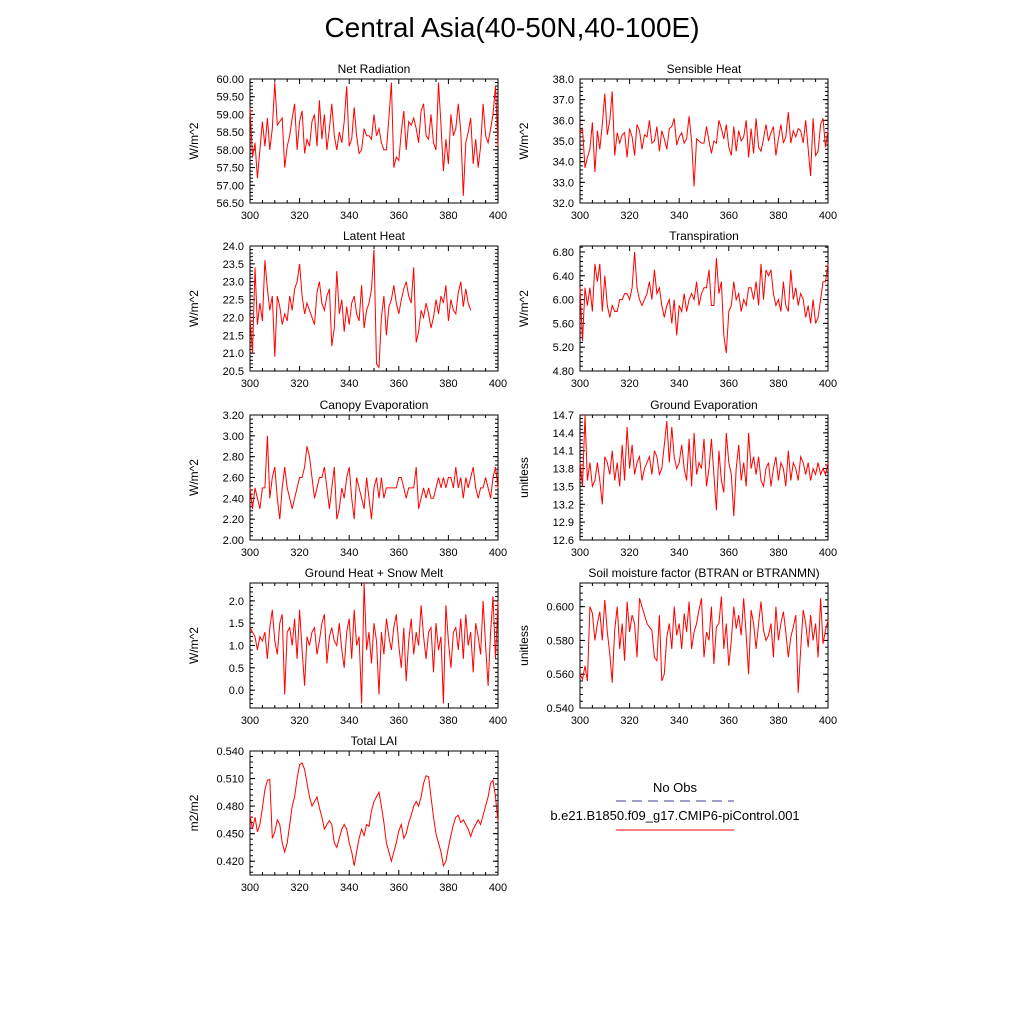 This screenshot has height=1024, width=1024. What do you see at coordinates (236, 647) in the screenshot?
I see `y-tick-label: 1.0` at bounding box center [236, 647].